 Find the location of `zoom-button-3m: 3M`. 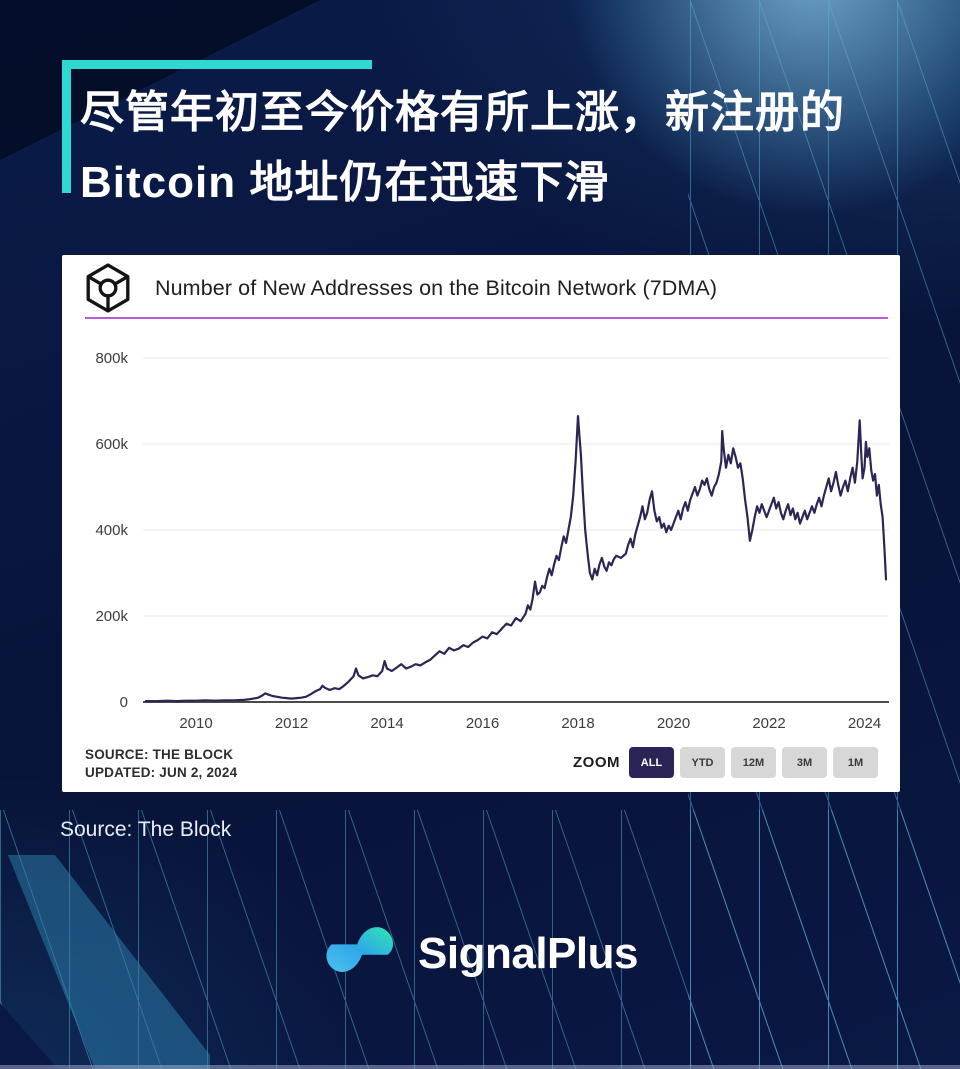

zoom-button-3m: 3M is located at coordinates (804, 762).